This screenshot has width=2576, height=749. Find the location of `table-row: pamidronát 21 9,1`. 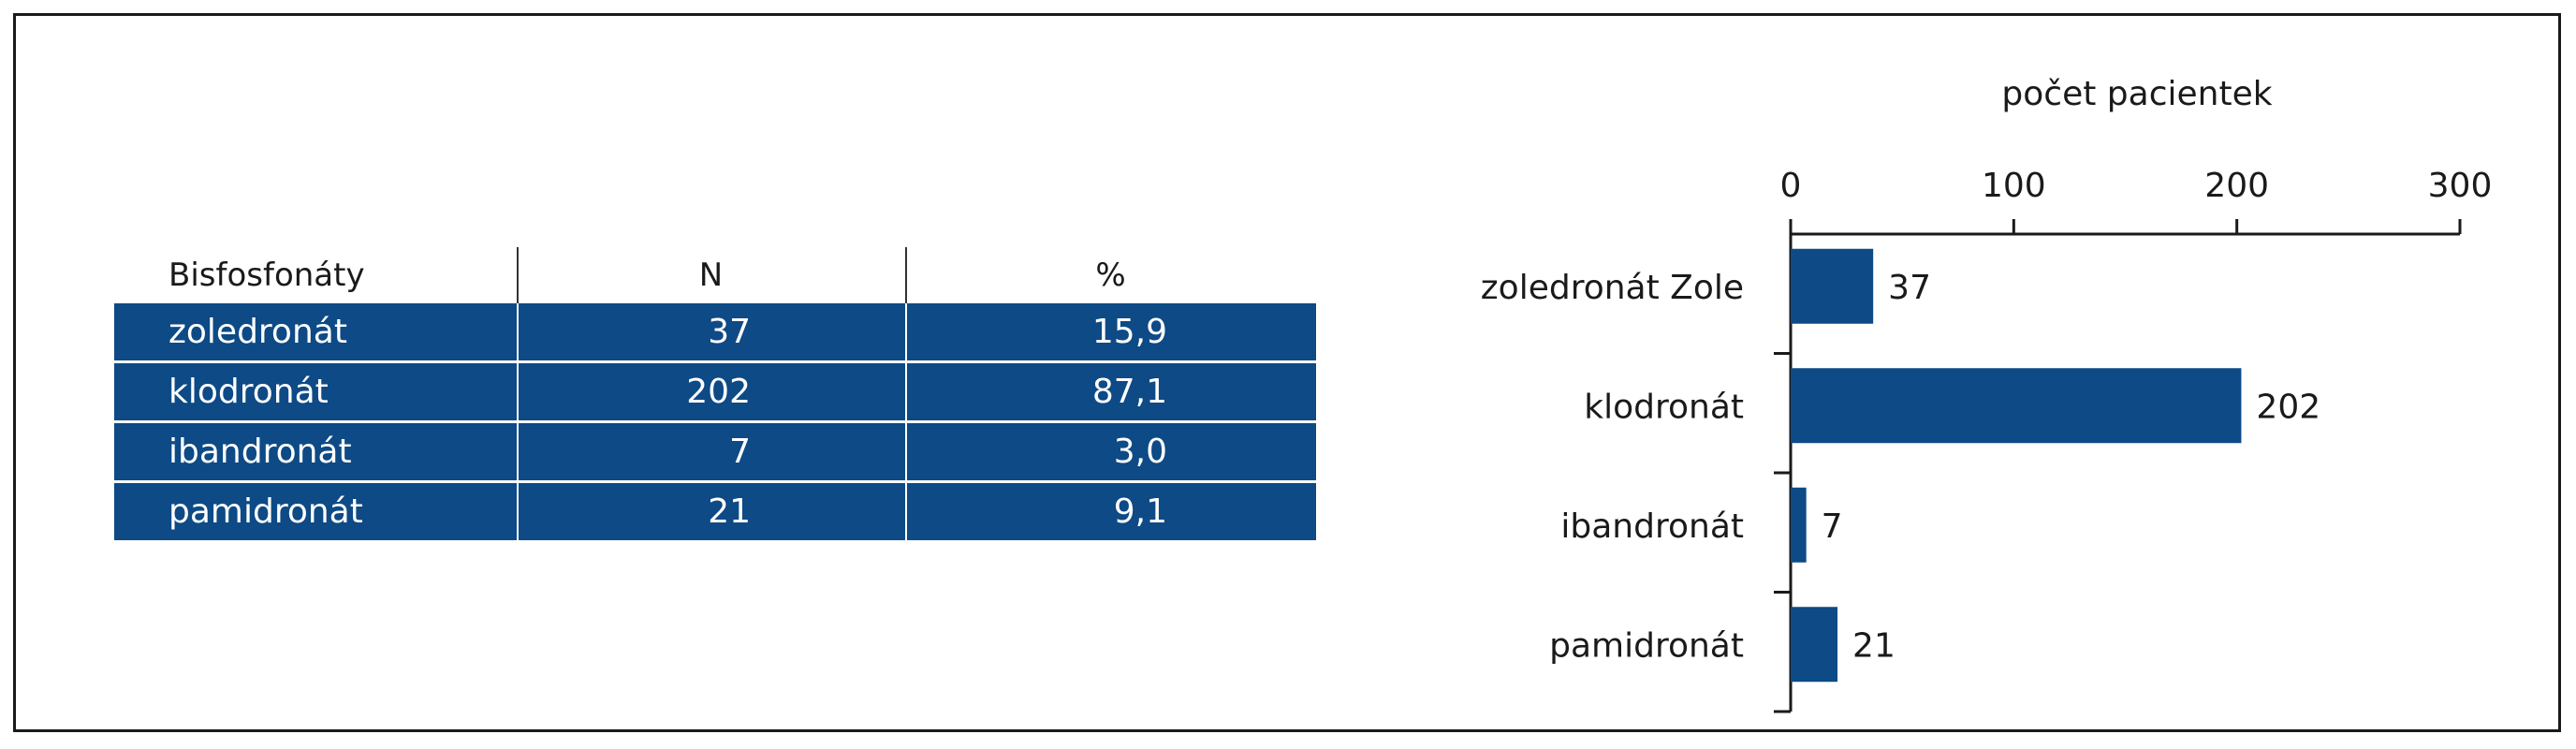

table-row: pamidronát 21 9,1 is located at coordinates (715, 513).